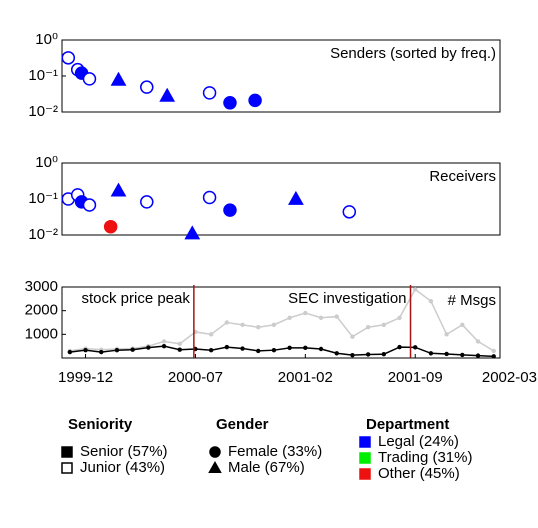  Describe the element at coordinates (425, 457) in the screenshot. I see `legend-label: Trading (31%)` at that location.